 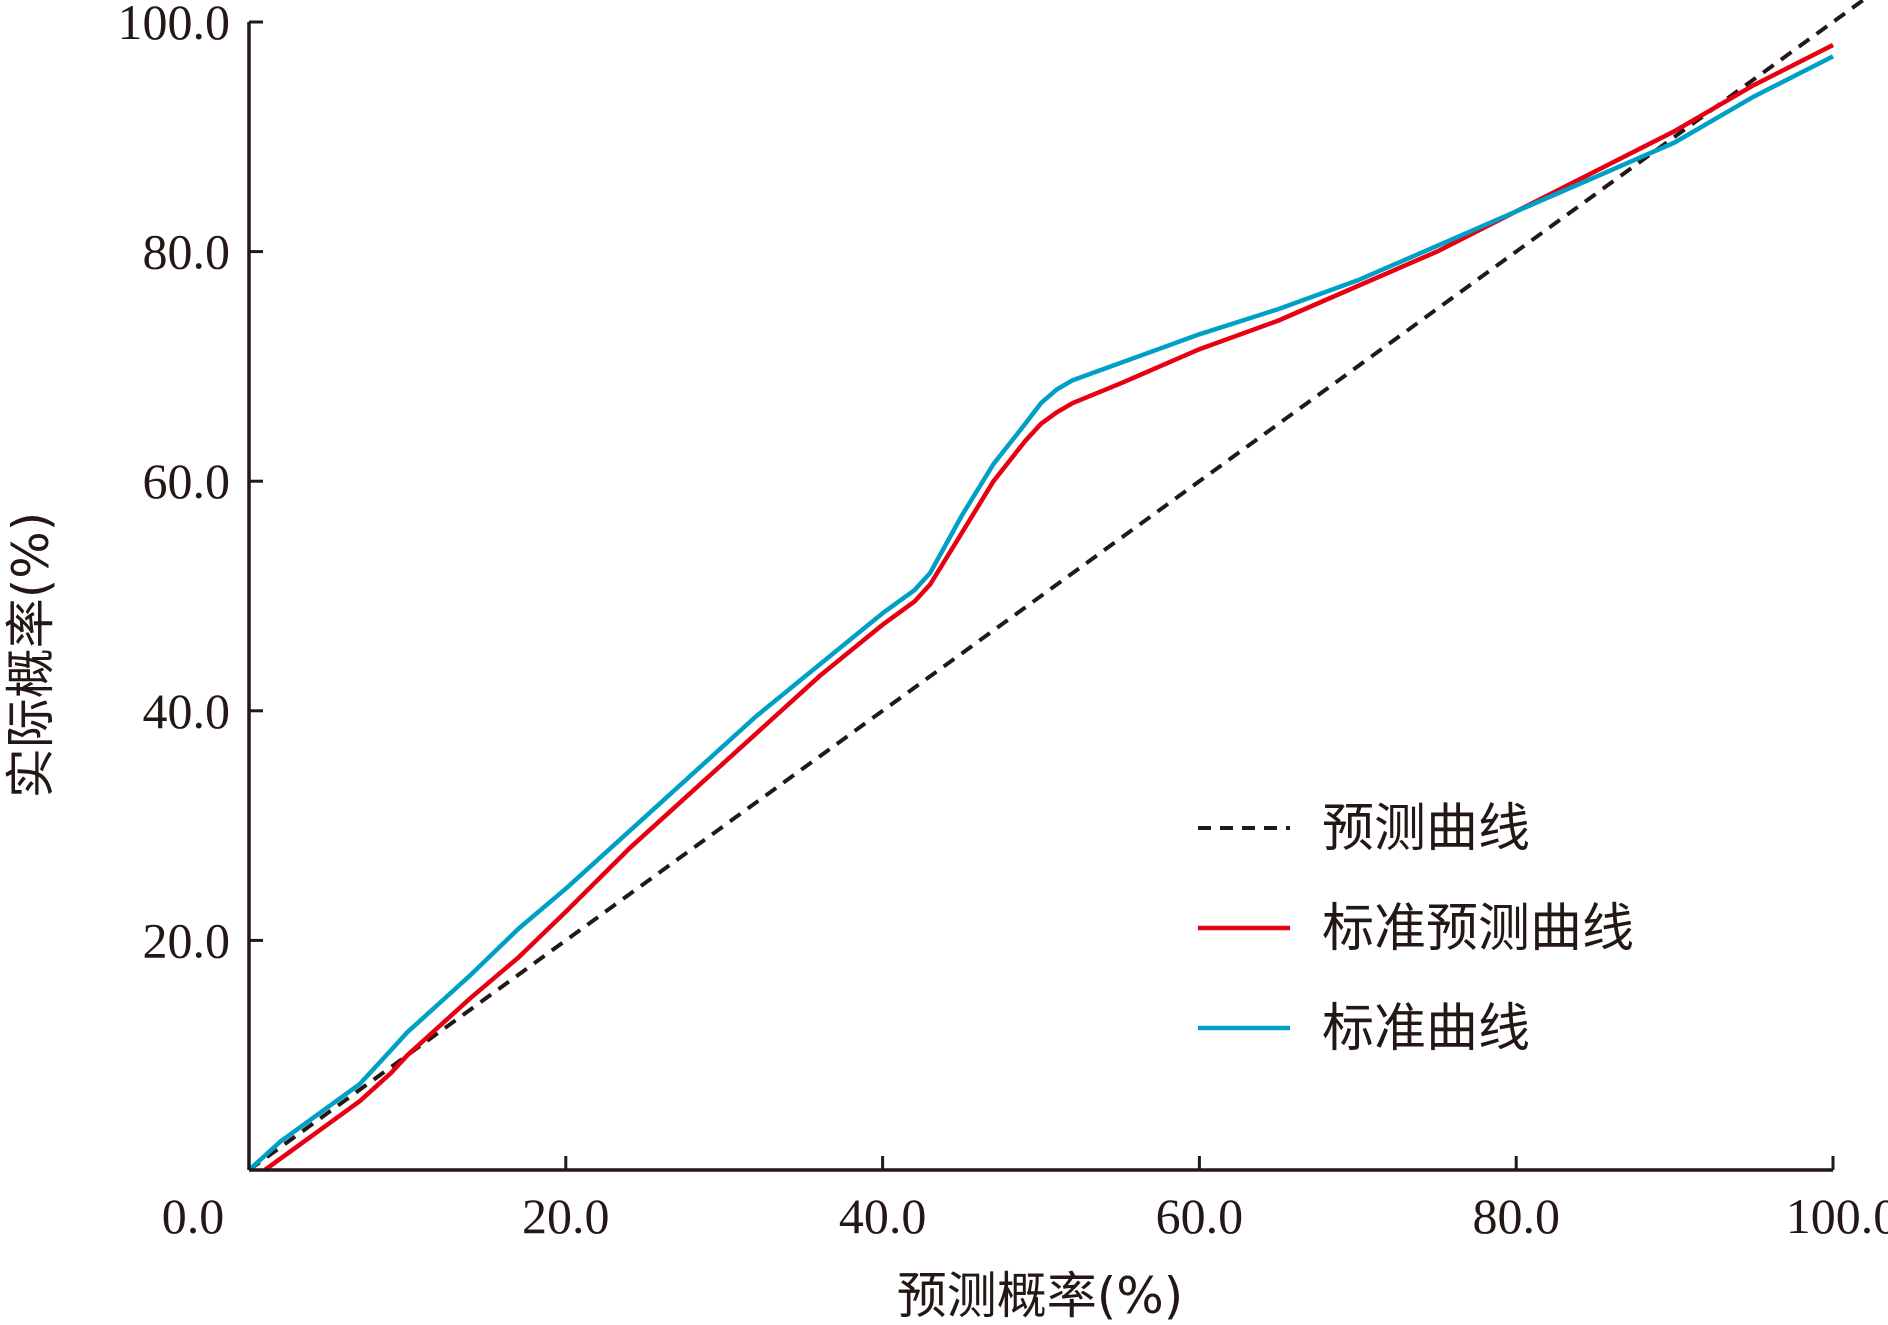 What do you see at coordinates (1837, 1216) in the screenshot?
I see `x-tick-label: 100.0` at bounding box center [1837, 1216].